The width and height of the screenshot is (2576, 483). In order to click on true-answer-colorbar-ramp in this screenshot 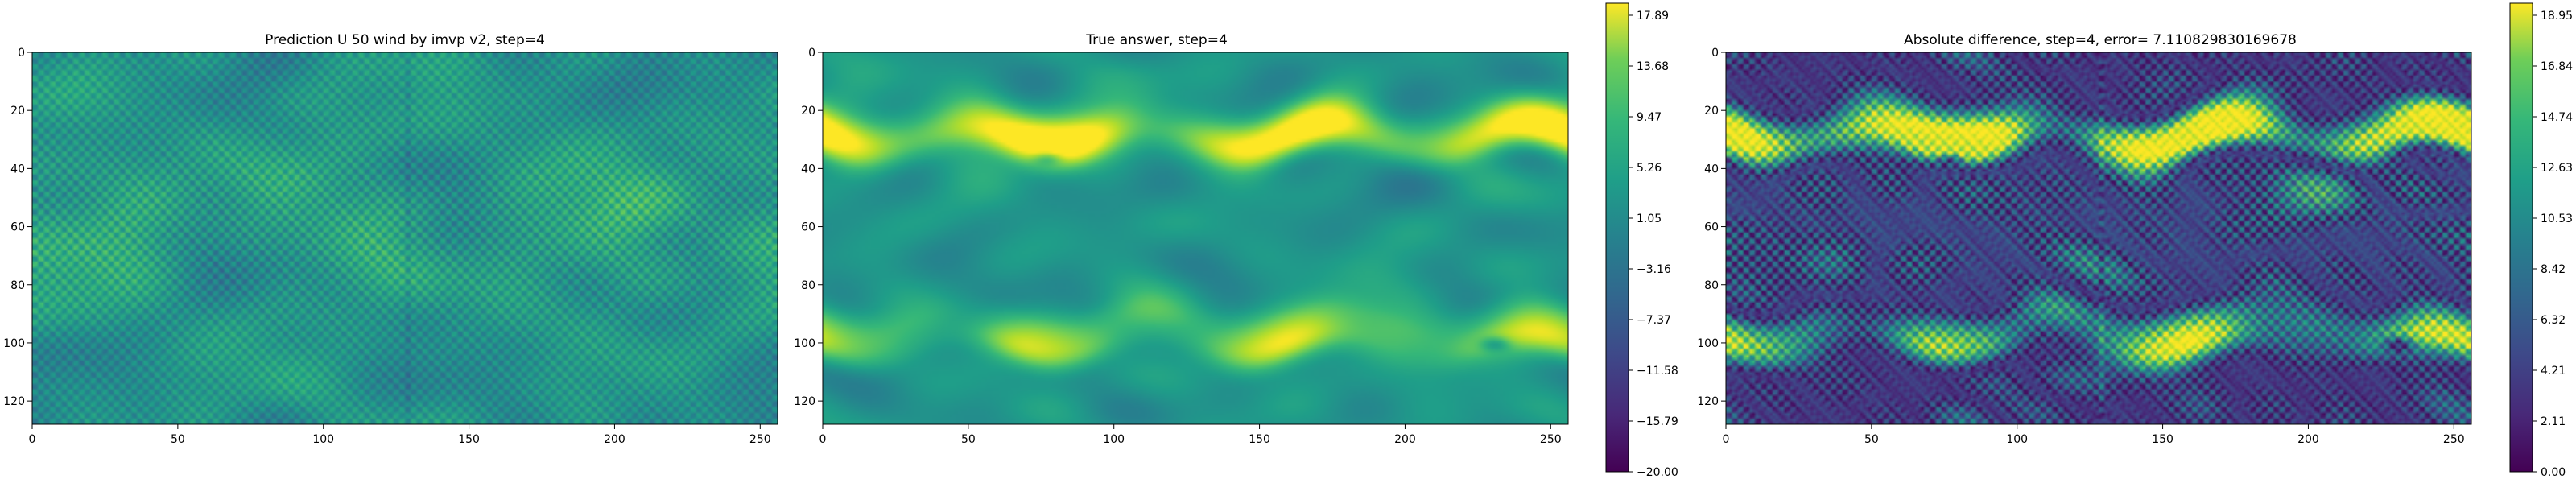, I will do `click(1617, 237)`.